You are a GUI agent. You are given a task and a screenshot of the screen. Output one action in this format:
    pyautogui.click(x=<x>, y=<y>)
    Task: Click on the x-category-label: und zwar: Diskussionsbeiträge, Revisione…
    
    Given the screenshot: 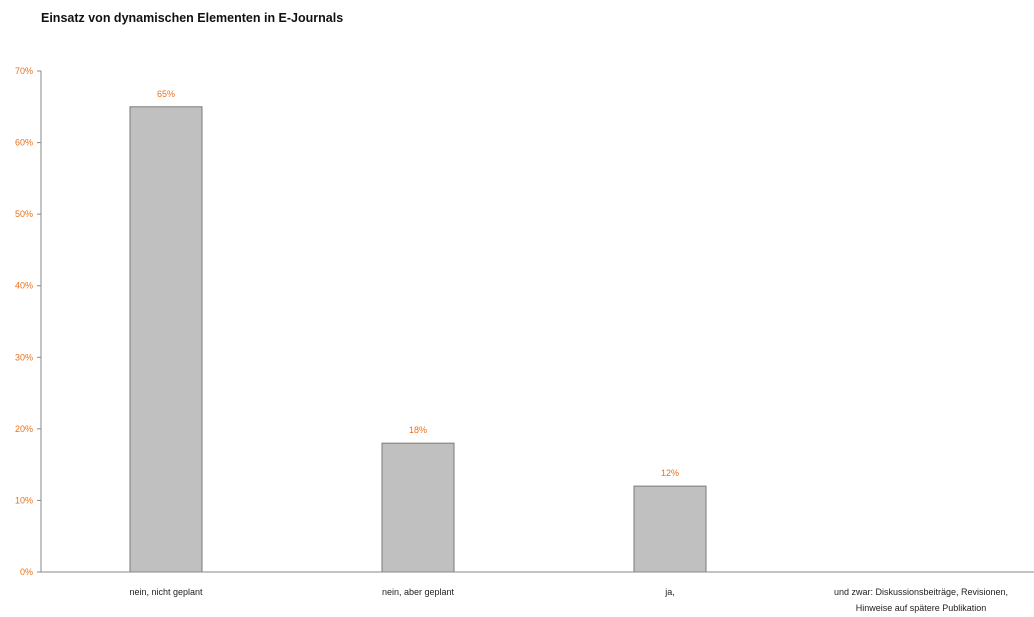 What is the action you would take?
    pyautogui.click(x=921, y=592)
    